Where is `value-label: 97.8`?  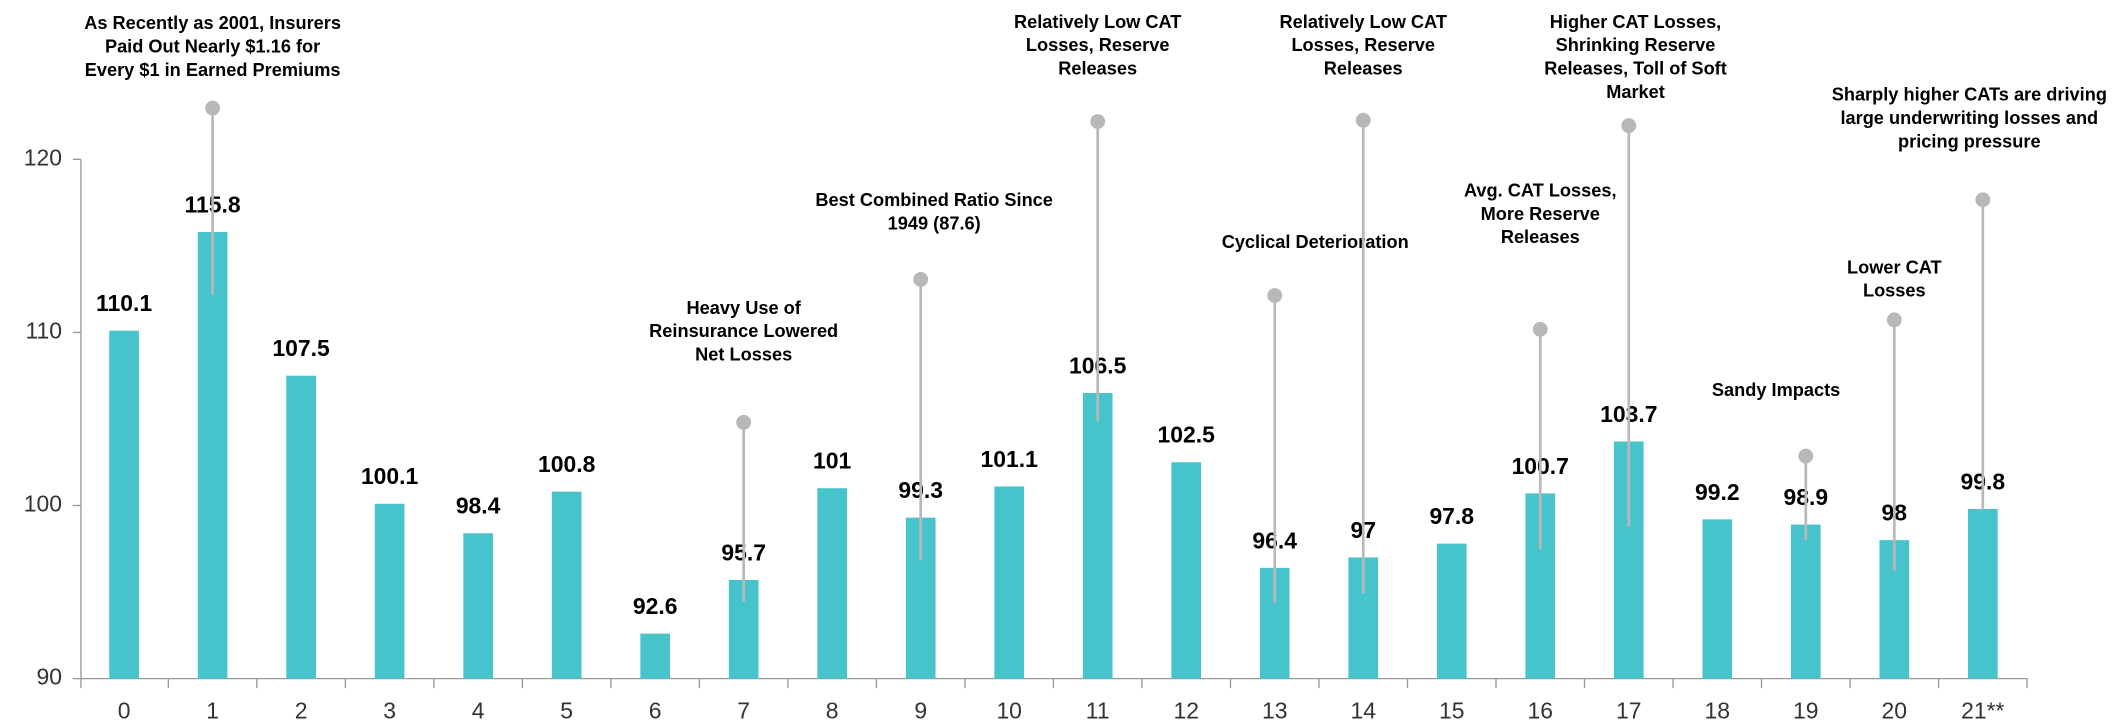 value-label: 97.8 is located at coordinates (1451, 516).